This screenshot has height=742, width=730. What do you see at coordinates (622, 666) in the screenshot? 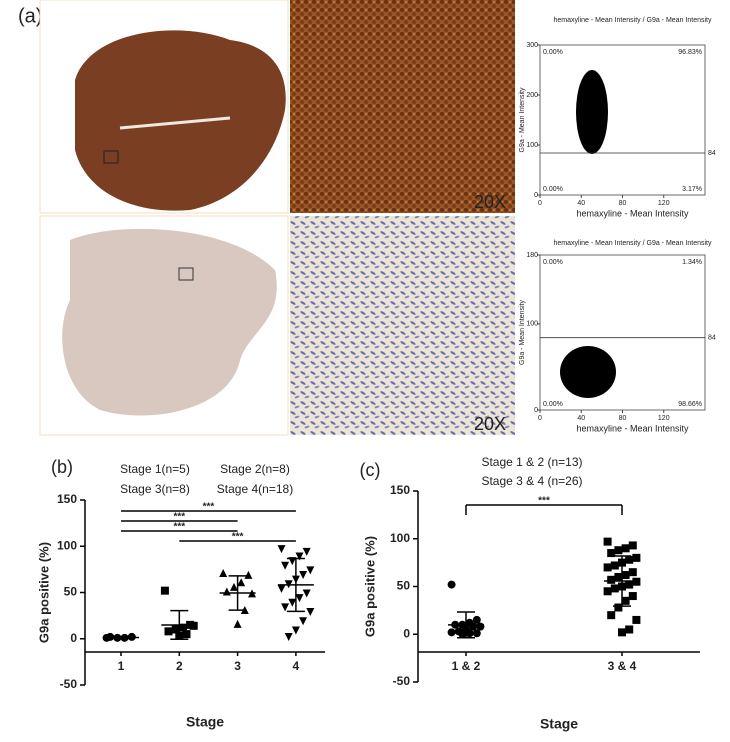
I see `x-tick-label: 3 & 4` at bounding box center [622, 666].